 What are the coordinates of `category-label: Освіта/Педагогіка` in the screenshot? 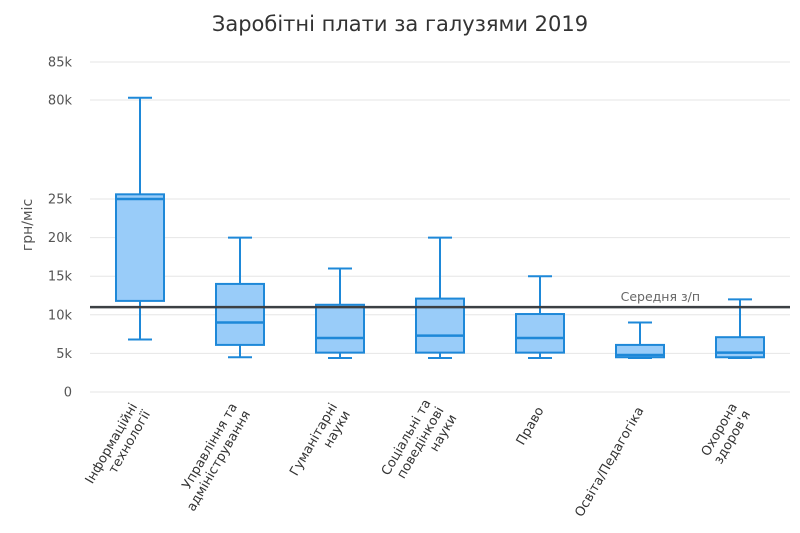 It's located at (609, 462).